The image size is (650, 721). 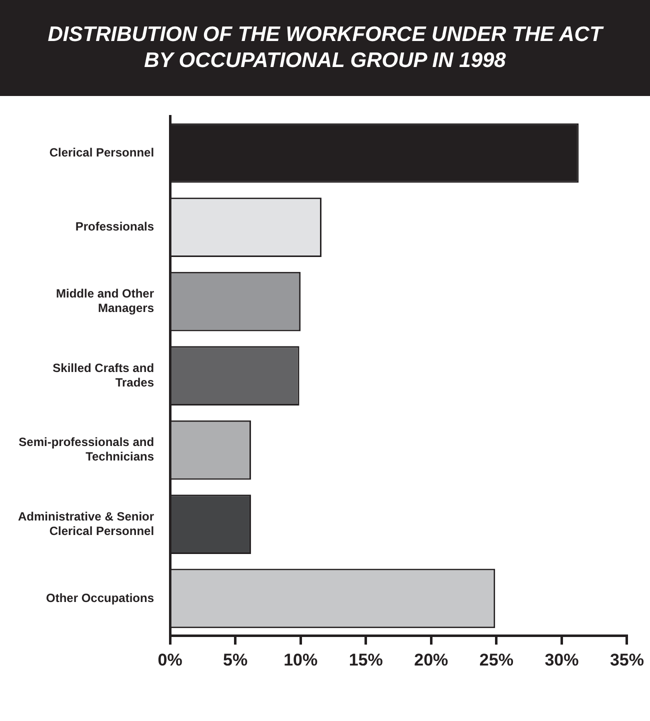 I want to click on y-tick-label: Clerical Personnel, so click(x=101, y=152).